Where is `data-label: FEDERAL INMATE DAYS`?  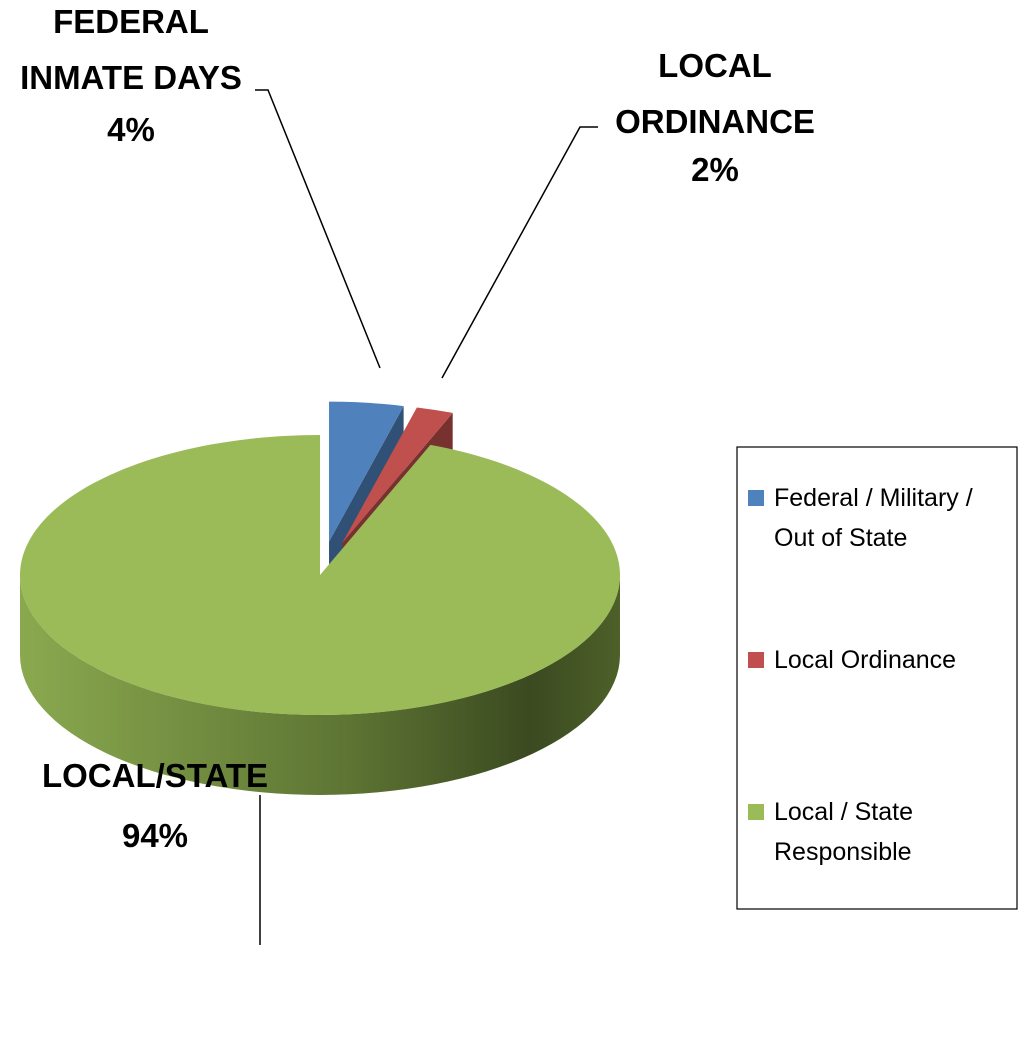
data-label: FEDERAL INMATE DAYS is located at coordinates (131, 49).